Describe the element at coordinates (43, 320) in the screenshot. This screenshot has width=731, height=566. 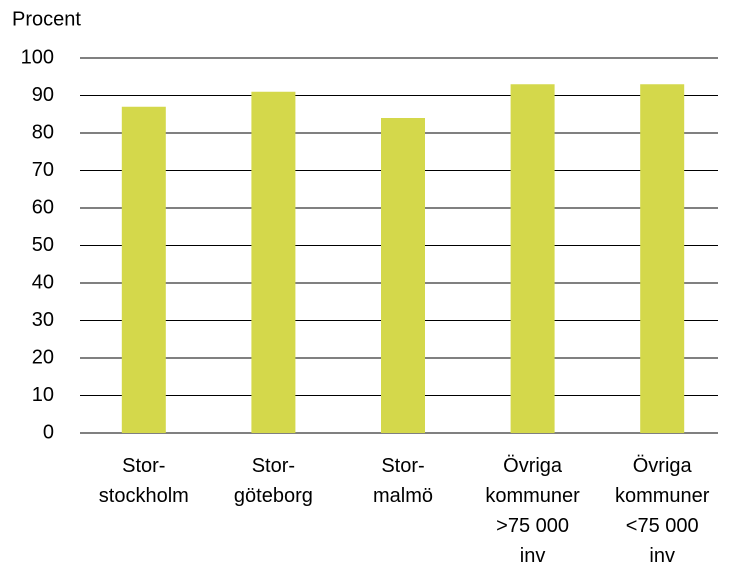
I see `y-tick-label: 30` at that location.